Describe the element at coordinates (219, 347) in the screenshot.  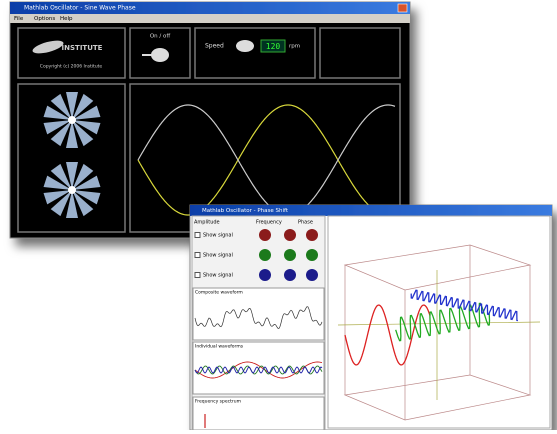
I see `subpanel-title: Individual waveforms` at that location.